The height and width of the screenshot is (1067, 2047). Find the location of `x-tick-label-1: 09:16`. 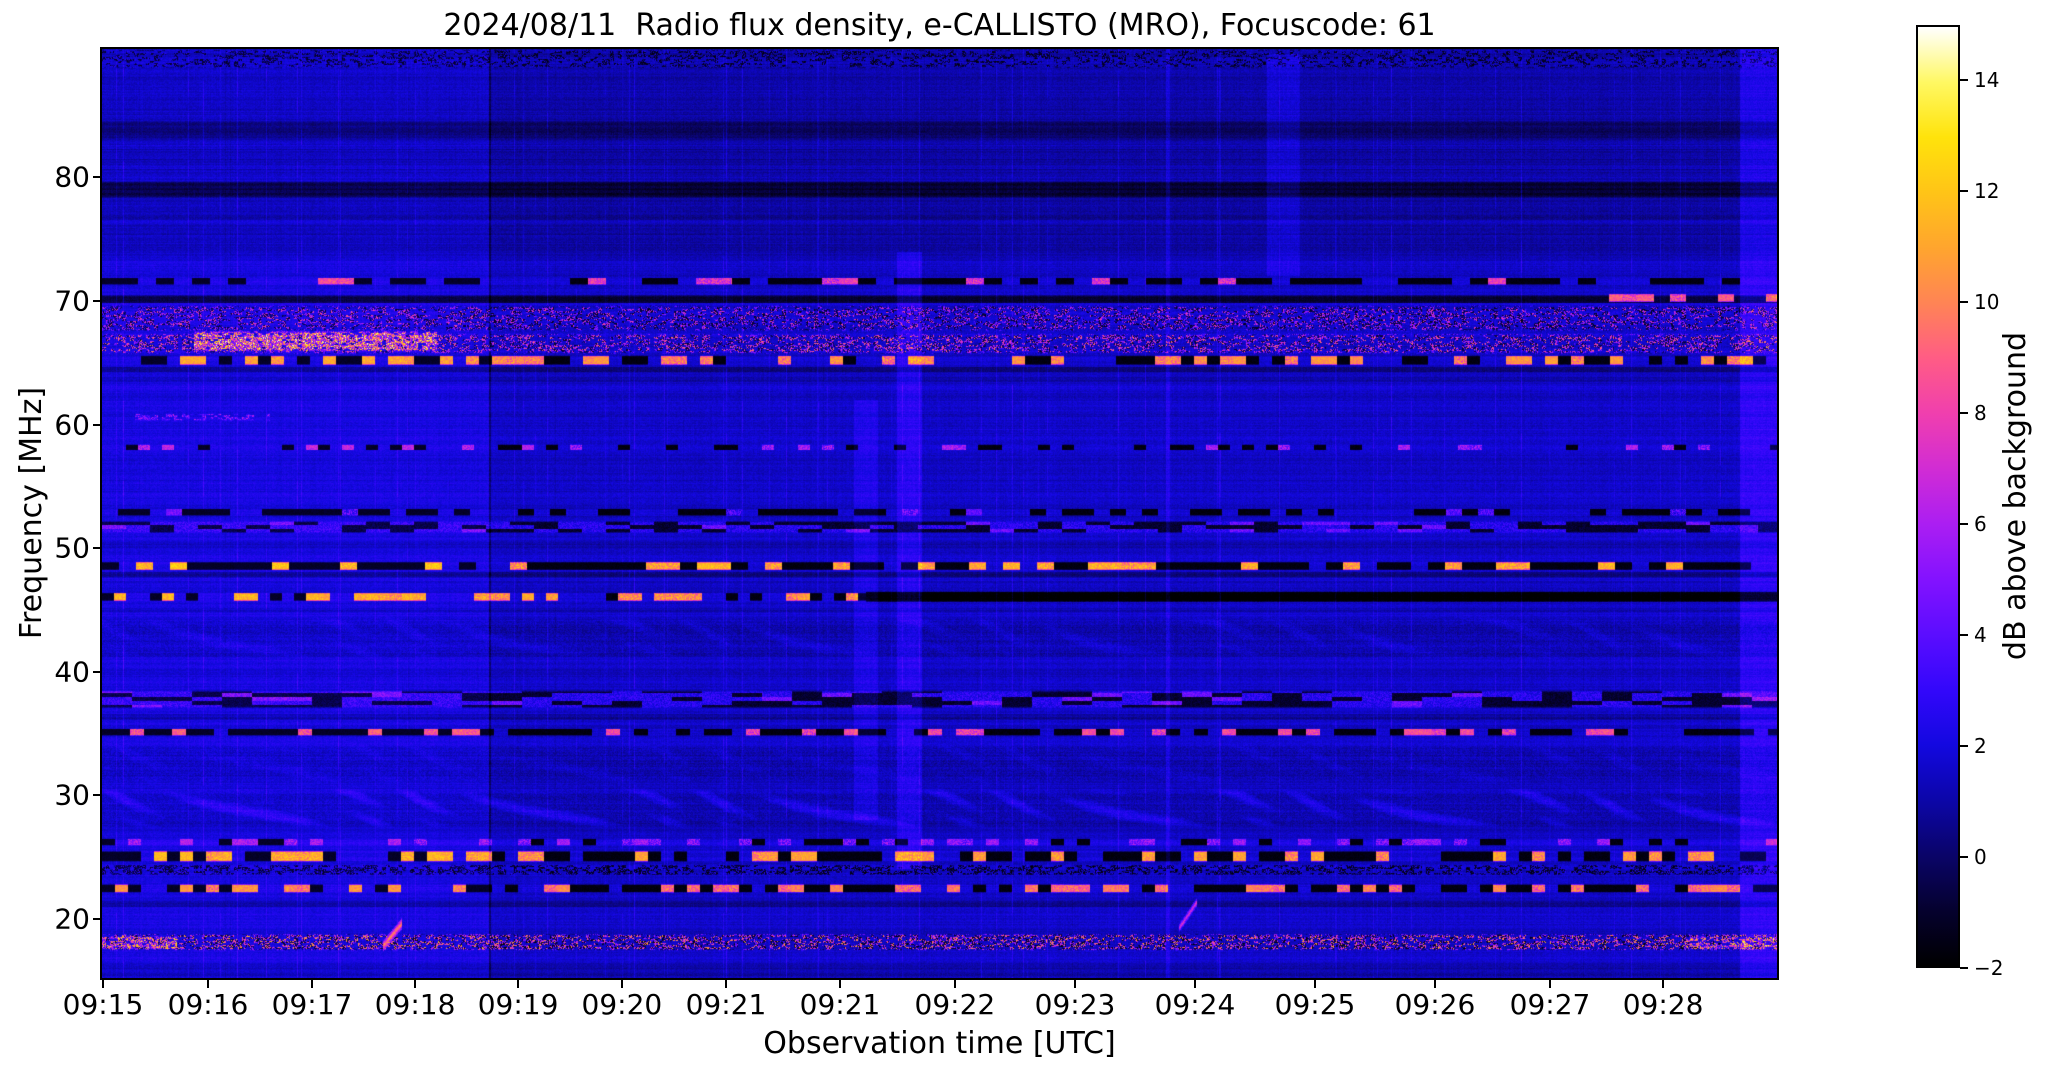

x-tick-label-1: 09:16 is located at coordinates (208, 1004).